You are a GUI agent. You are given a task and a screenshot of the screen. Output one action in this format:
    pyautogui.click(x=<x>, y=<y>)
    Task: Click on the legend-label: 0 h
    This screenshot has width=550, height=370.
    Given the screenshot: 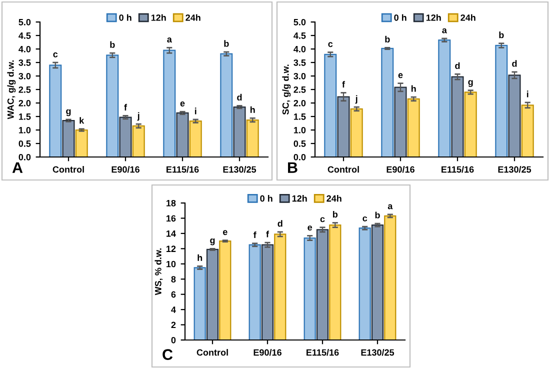 What is the action you would take?
    pyautogui.click(x=125, y=17)
    